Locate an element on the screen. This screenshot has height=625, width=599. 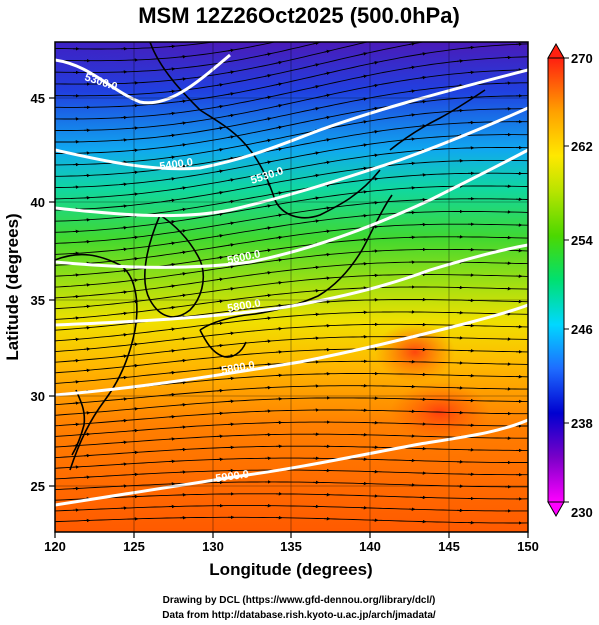
colorbar-tick-label: 230 is located at coordinates (582, 512).